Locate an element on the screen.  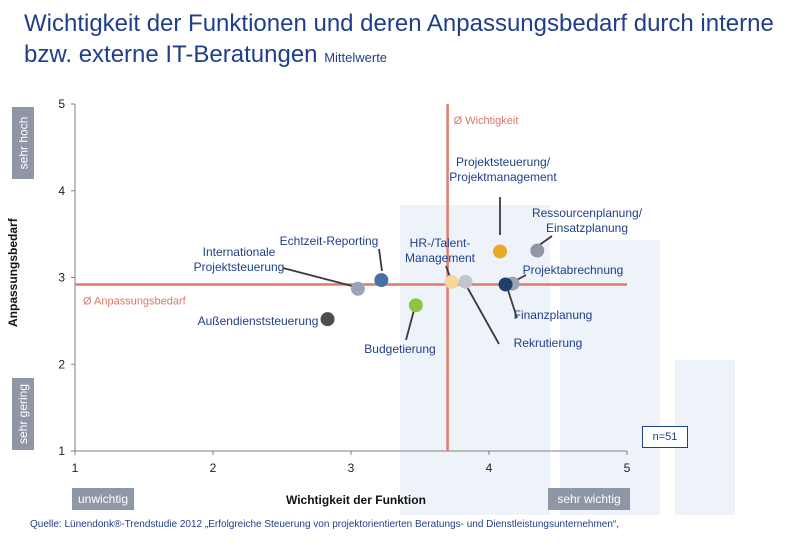
y-high-label: sehr hoch is located at coordinates (23, 143).